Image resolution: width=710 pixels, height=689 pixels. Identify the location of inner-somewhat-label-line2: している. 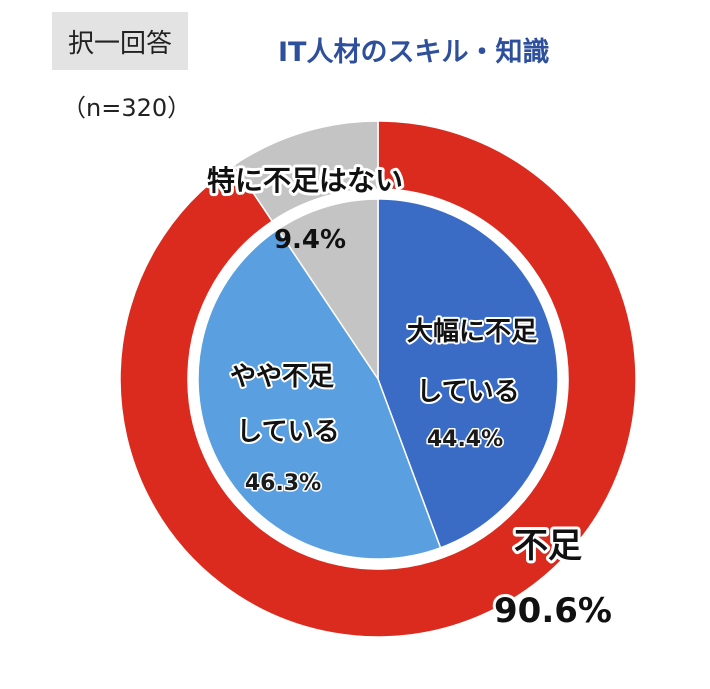
(287, 432).